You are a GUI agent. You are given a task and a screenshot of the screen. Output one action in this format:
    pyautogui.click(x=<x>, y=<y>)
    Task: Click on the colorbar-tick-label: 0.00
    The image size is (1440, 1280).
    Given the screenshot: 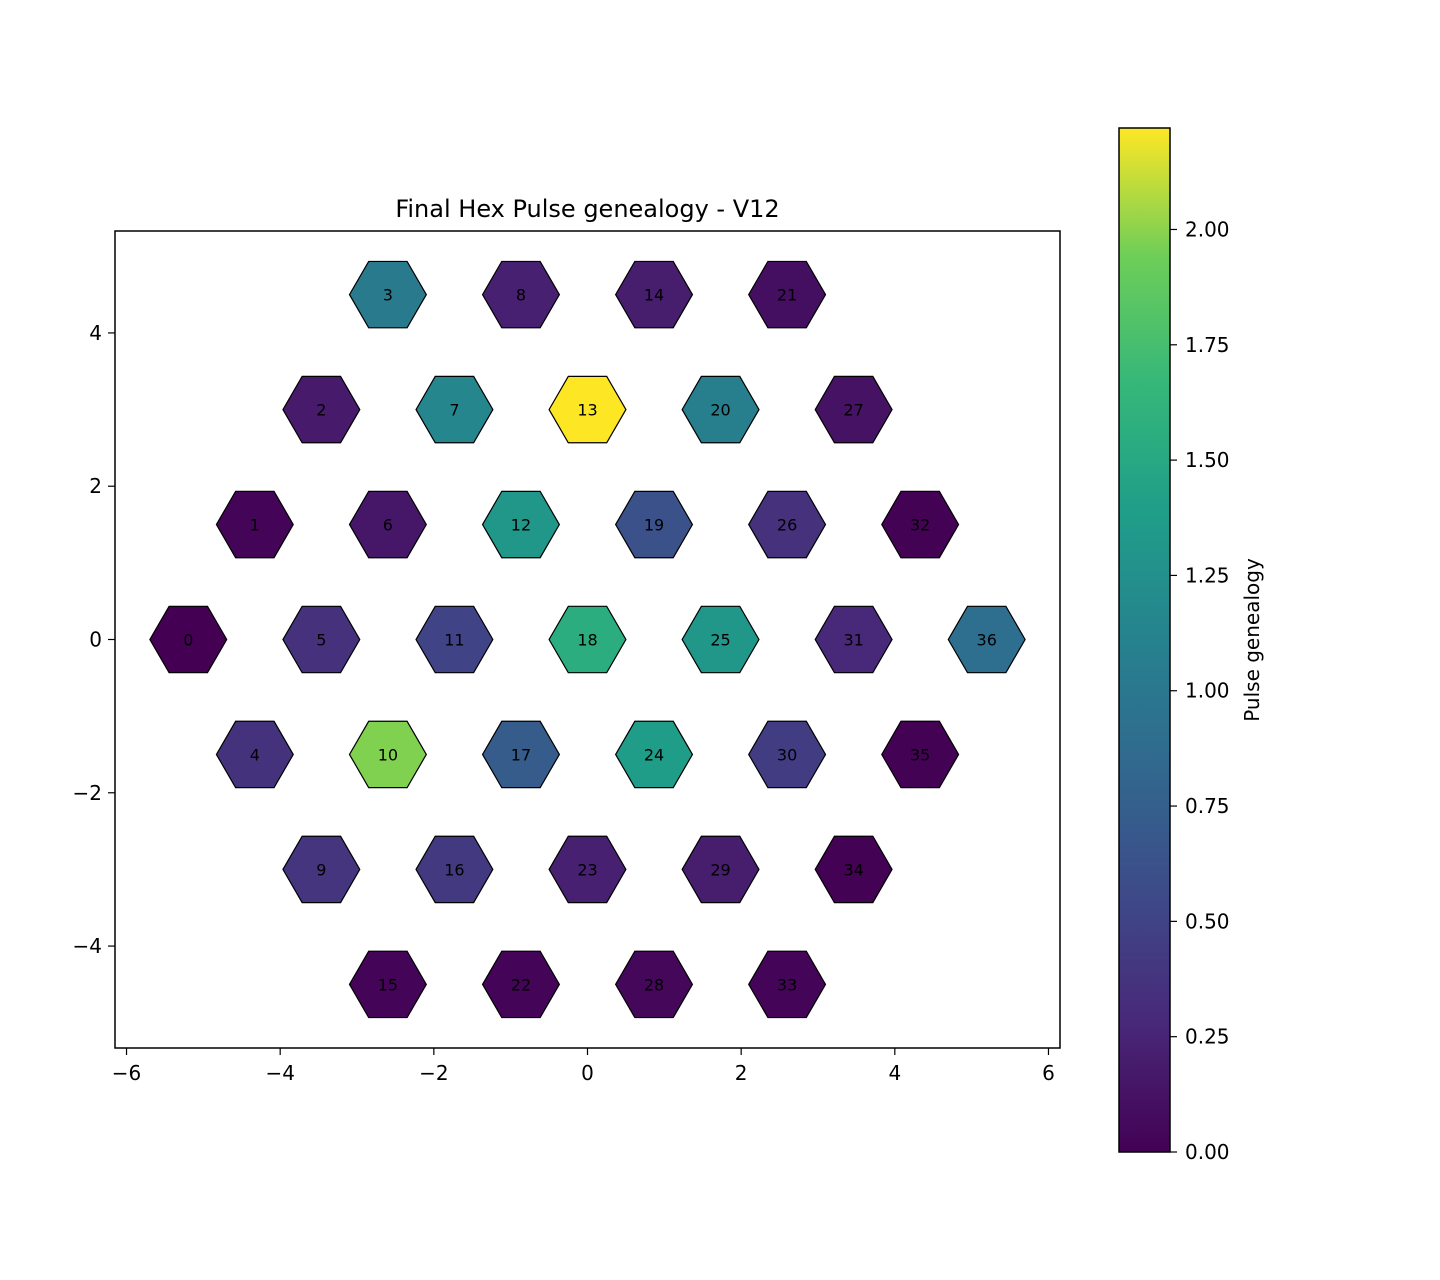 What is the action you would take?
    pyautogui.click(x=1207, y=1152)
    